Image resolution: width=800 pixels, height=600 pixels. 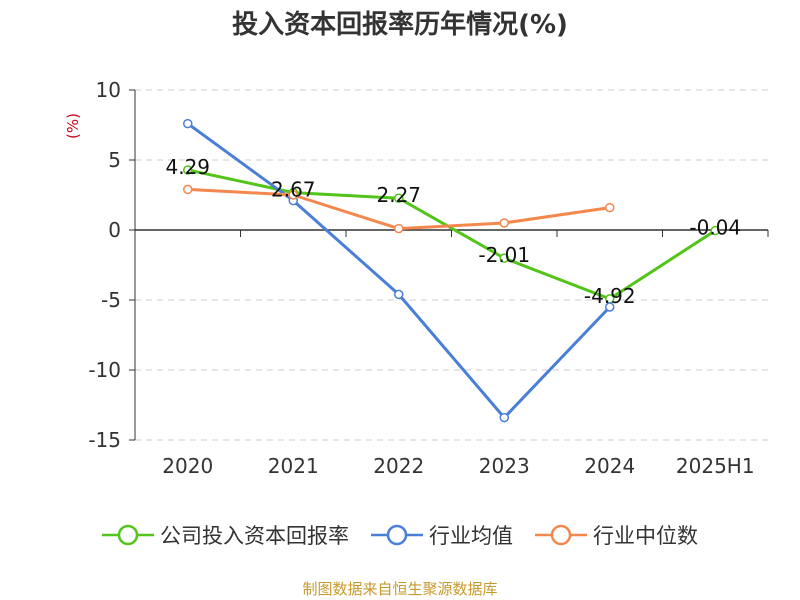 I want to click on legend-label: 行业中位数, so click(x=645, y=536).